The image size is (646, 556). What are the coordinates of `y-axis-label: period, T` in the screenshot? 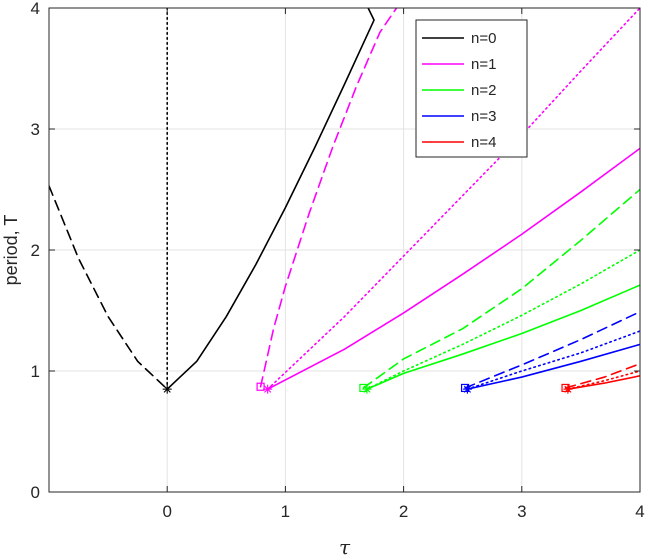 It's located at (11, 250).